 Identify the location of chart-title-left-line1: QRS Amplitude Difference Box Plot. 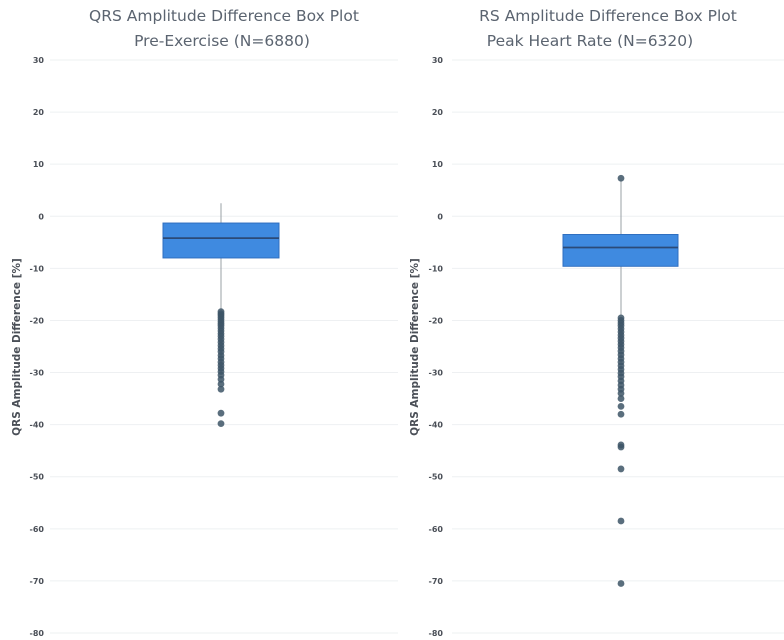
(224, 16).